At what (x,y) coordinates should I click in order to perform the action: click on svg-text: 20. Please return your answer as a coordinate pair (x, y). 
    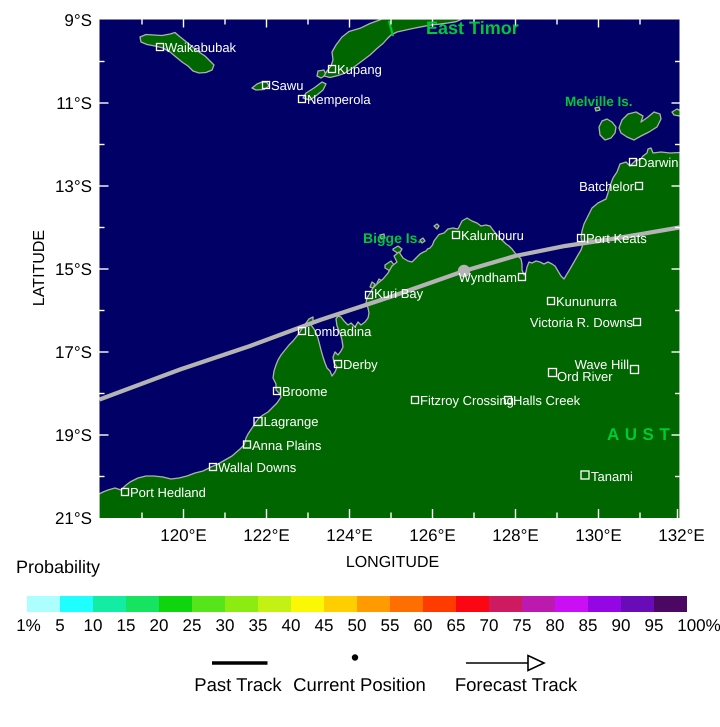
    Looking at the image, I should click on (159, 625).